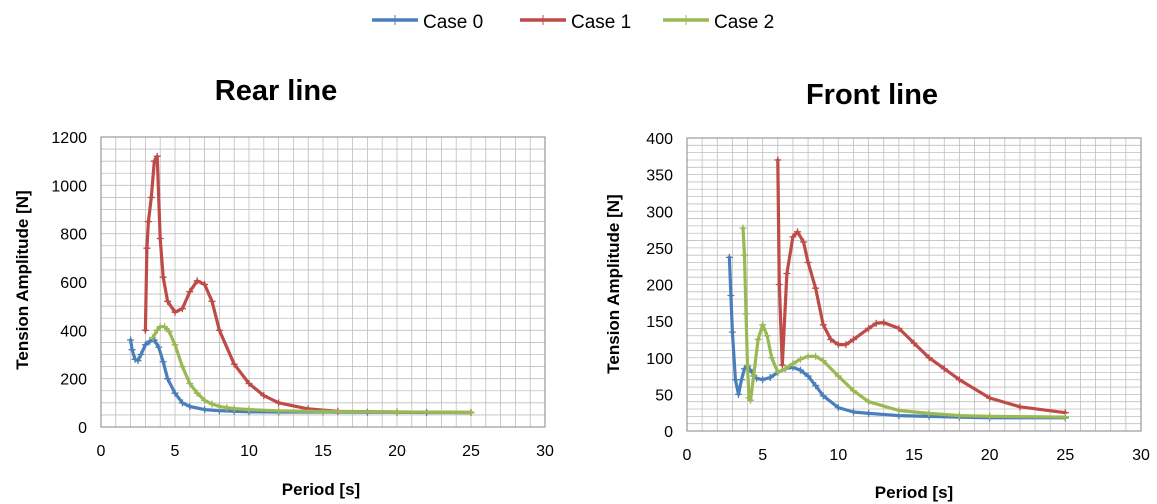  Describe the element at coordinates (453, 22) in the screenshot. I see `legend-label-case-0: Case 0` at that location.